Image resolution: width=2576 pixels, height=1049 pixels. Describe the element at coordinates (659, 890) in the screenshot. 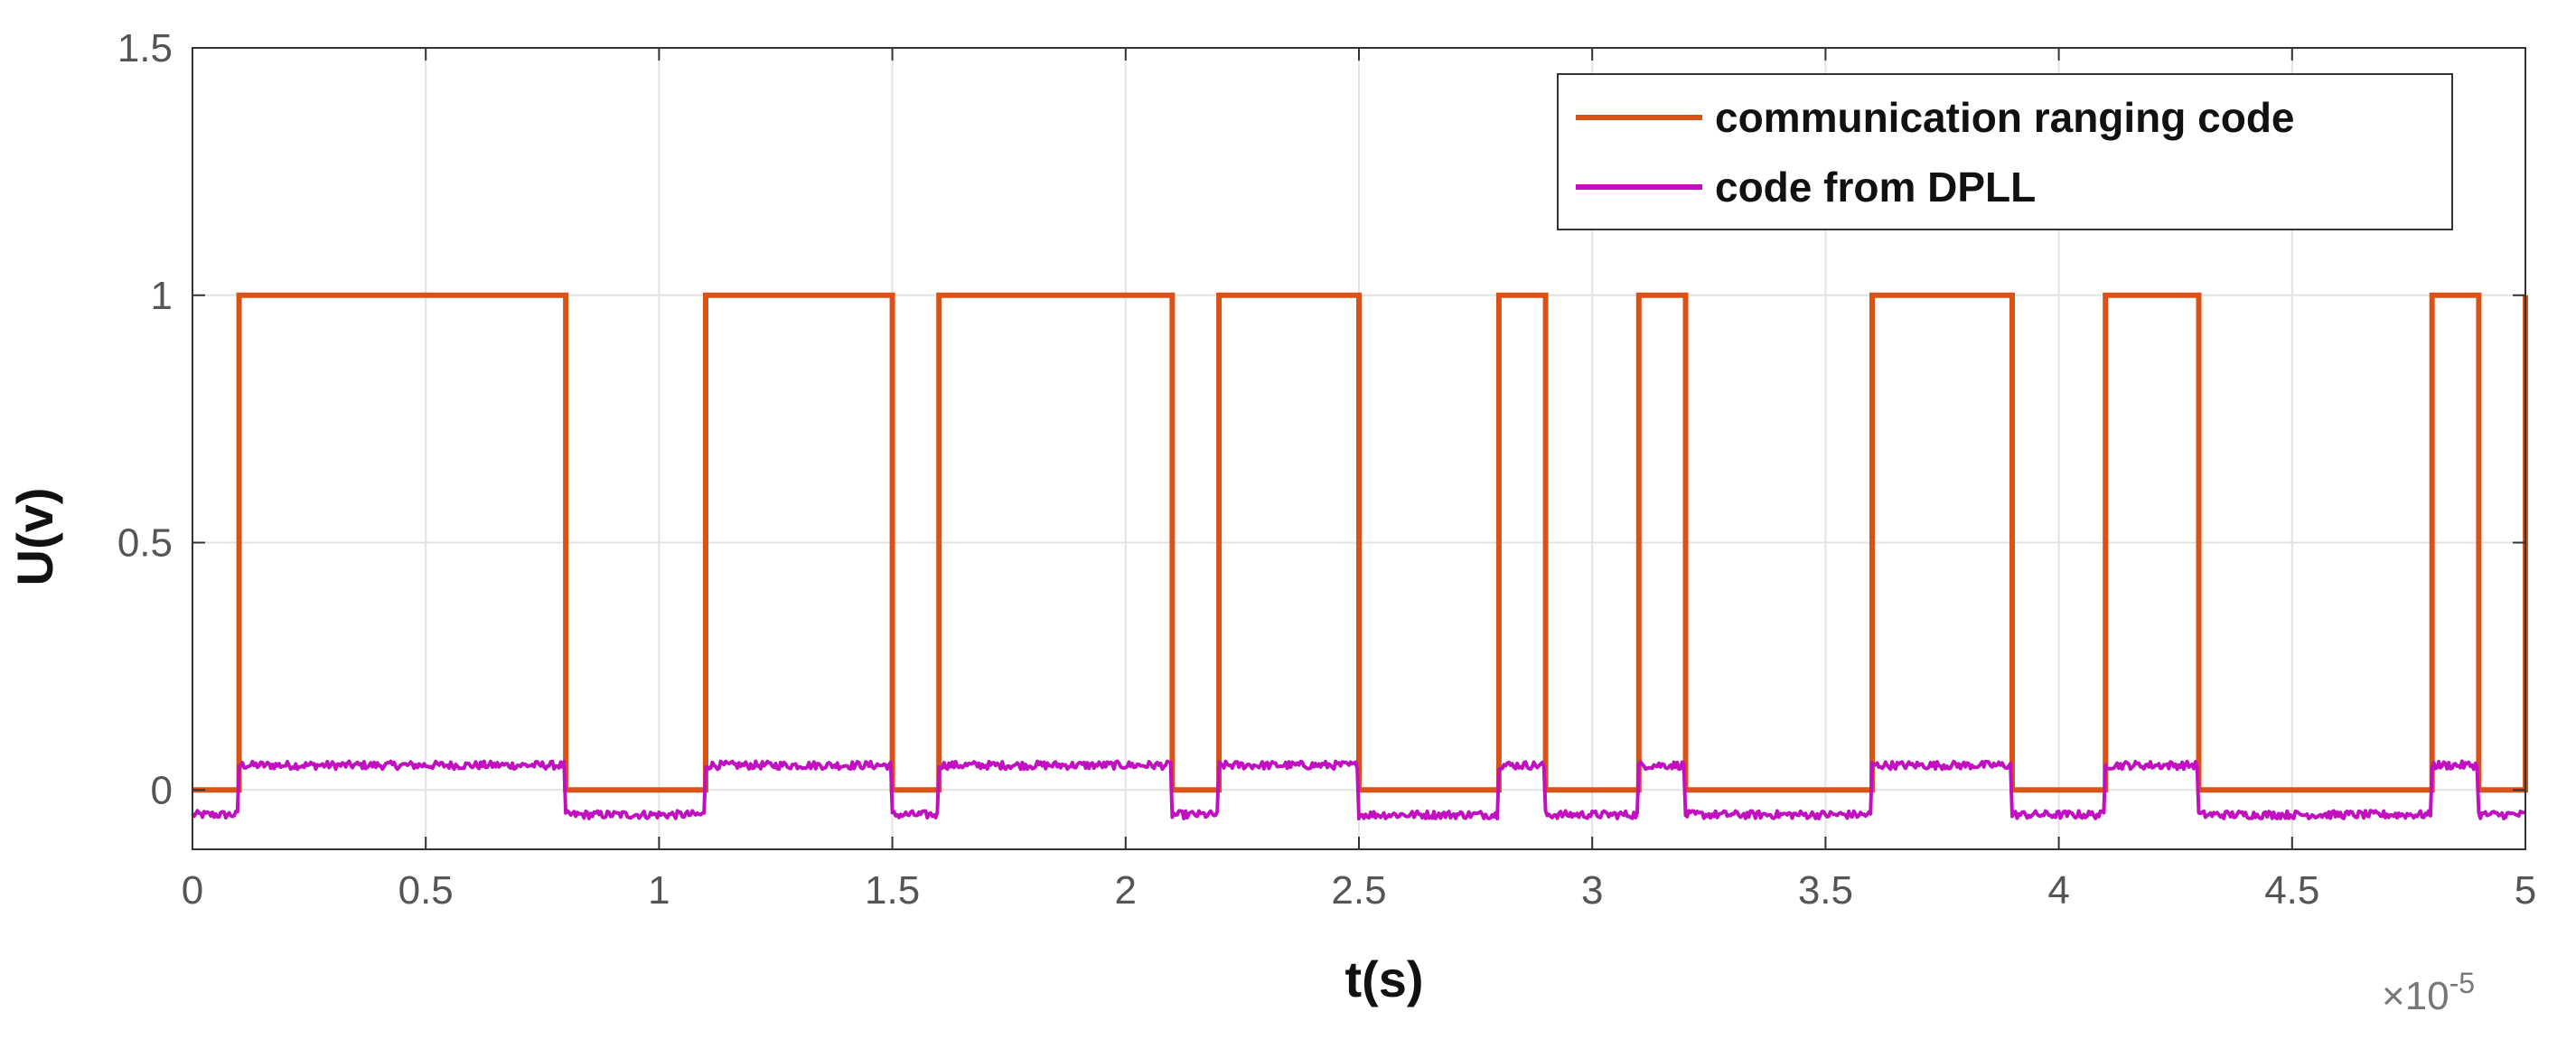

I see `x-tick-label-2: 1` at that location.